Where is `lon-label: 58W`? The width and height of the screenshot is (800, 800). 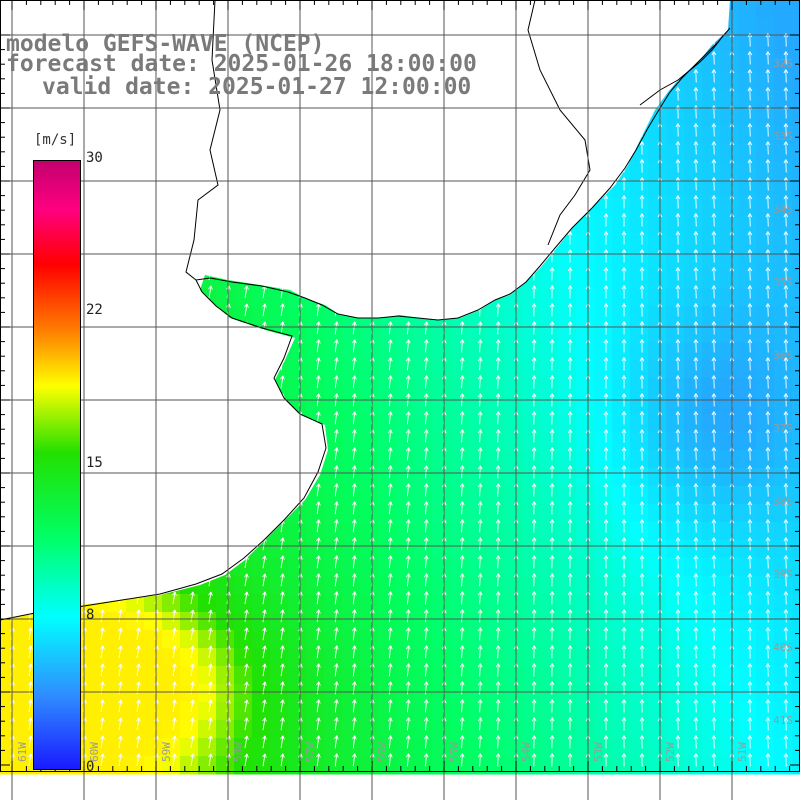 lon-label: 58W is located at coordinates (238, 752).